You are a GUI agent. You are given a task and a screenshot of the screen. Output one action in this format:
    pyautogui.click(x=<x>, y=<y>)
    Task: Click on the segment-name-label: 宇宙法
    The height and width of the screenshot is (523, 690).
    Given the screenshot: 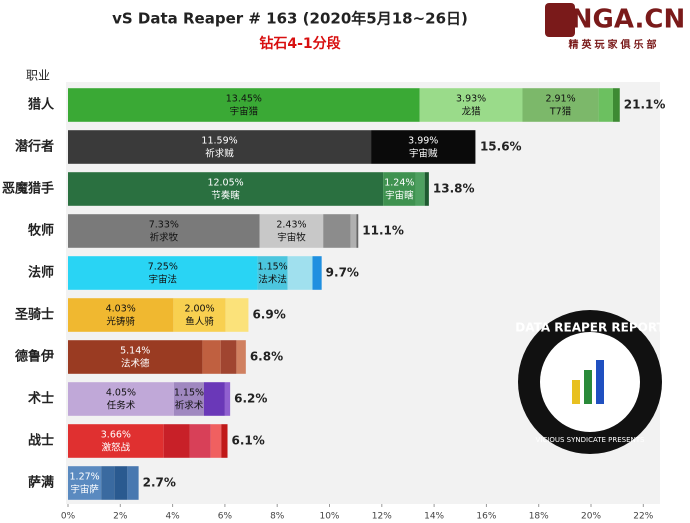 What is the action you would take?
    pyautogui.click(x=163, y=280)
    